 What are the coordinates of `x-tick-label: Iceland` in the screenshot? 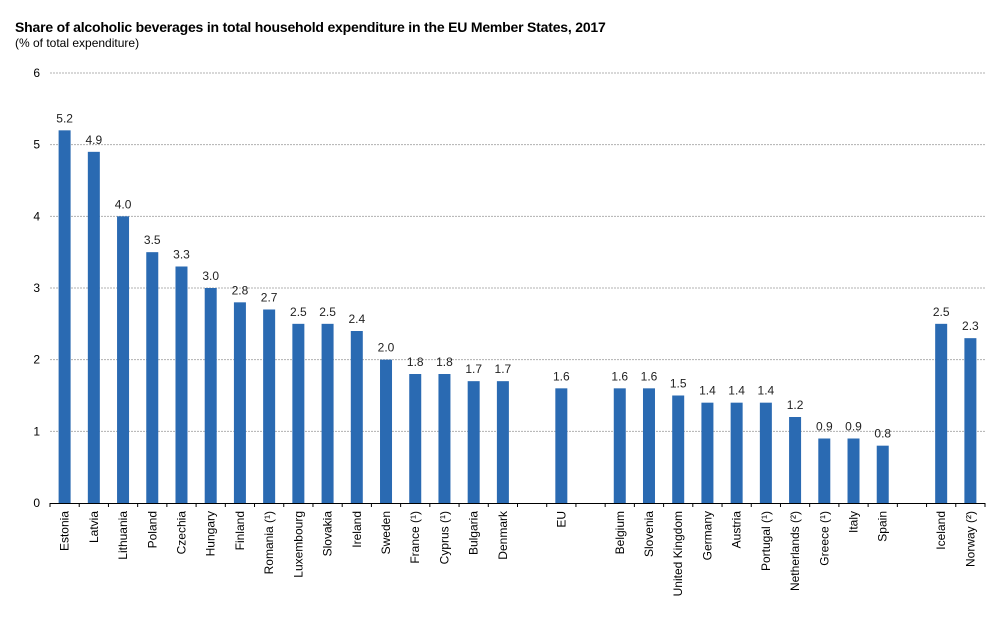 It's located at (941, 530).